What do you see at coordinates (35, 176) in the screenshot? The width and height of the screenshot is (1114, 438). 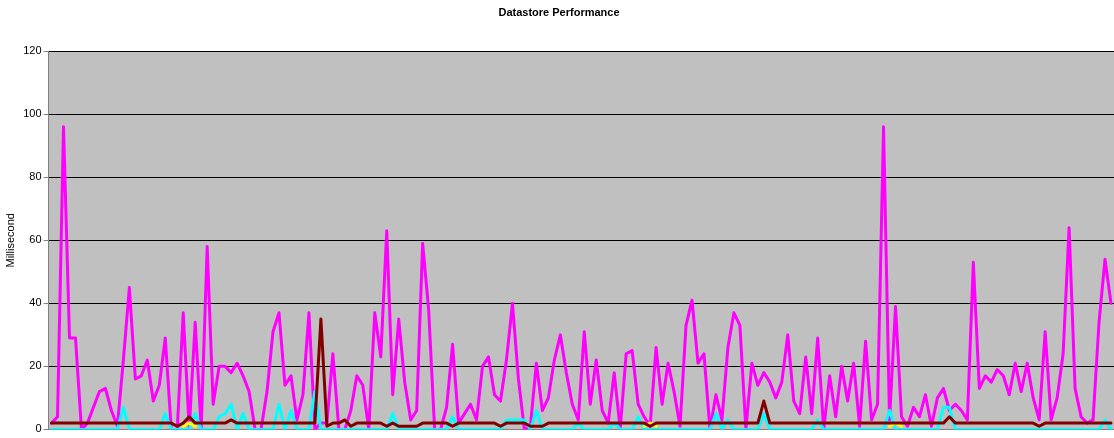 I see `y-tick-label: 80` at bounding box center [35, 176].